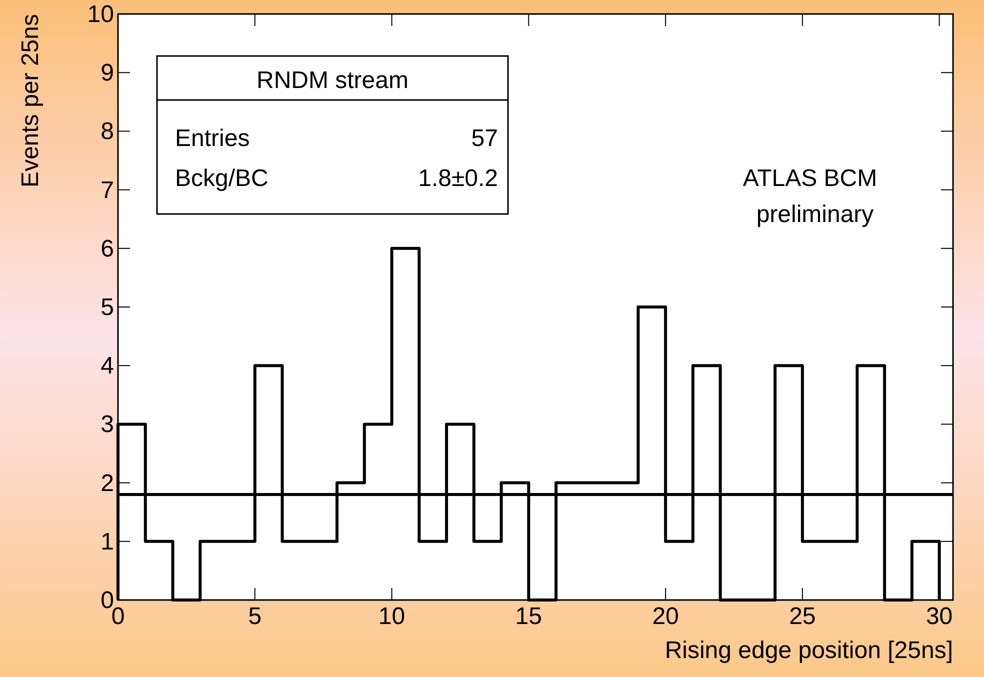 This screenshot has height=677, width=984. Describe the element at coordinates (107, 366) in the screenshot. I see `y-tick-label: 4` at that location.